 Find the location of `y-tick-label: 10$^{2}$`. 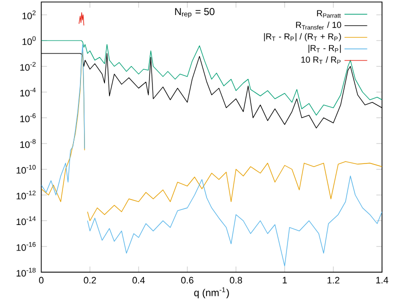

y-tick-label: 10$^{2}$ is located at coordinates (29, 14).